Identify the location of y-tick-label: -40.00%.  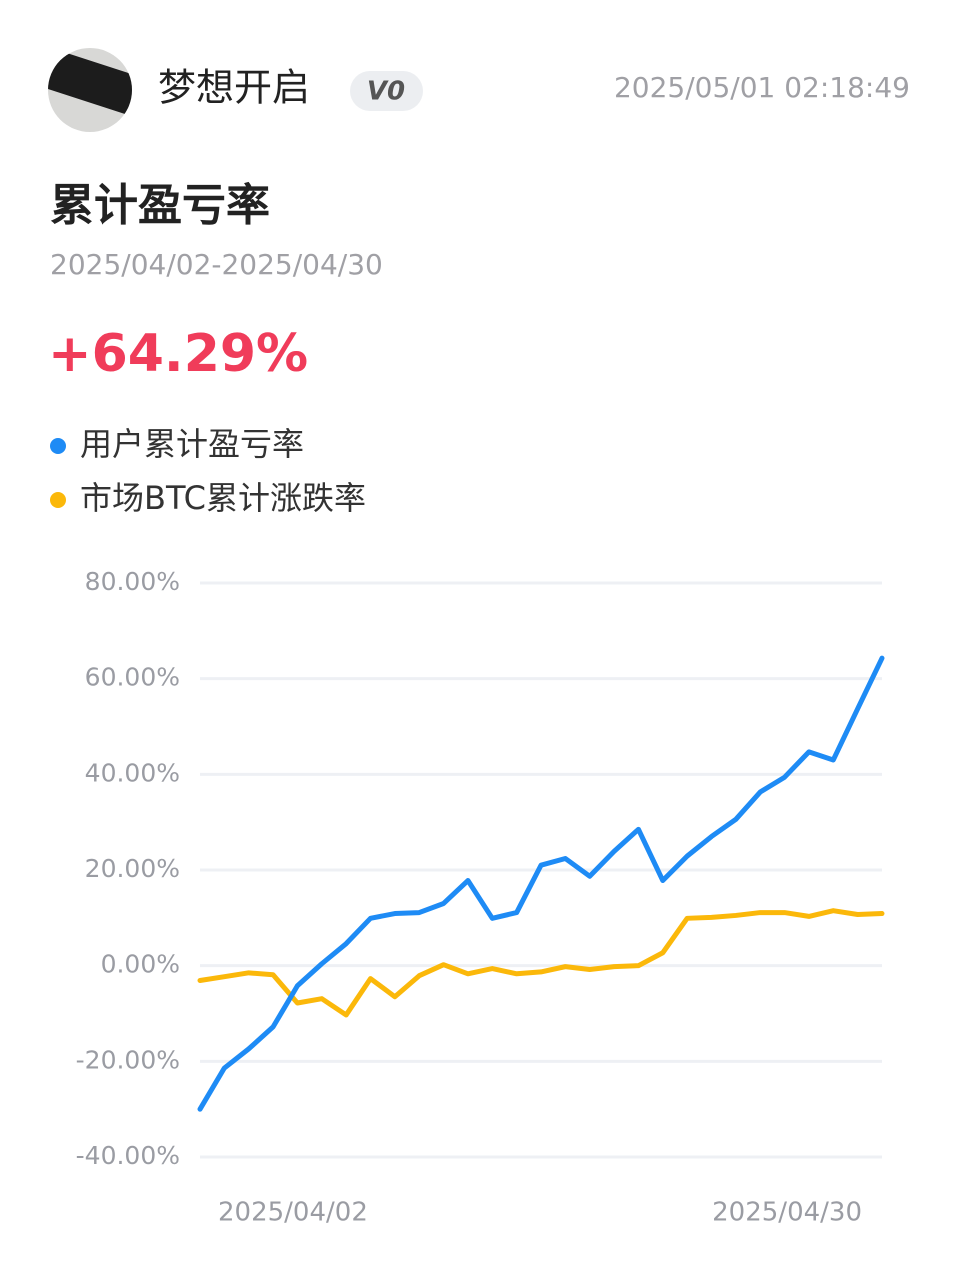
(128, 1155).